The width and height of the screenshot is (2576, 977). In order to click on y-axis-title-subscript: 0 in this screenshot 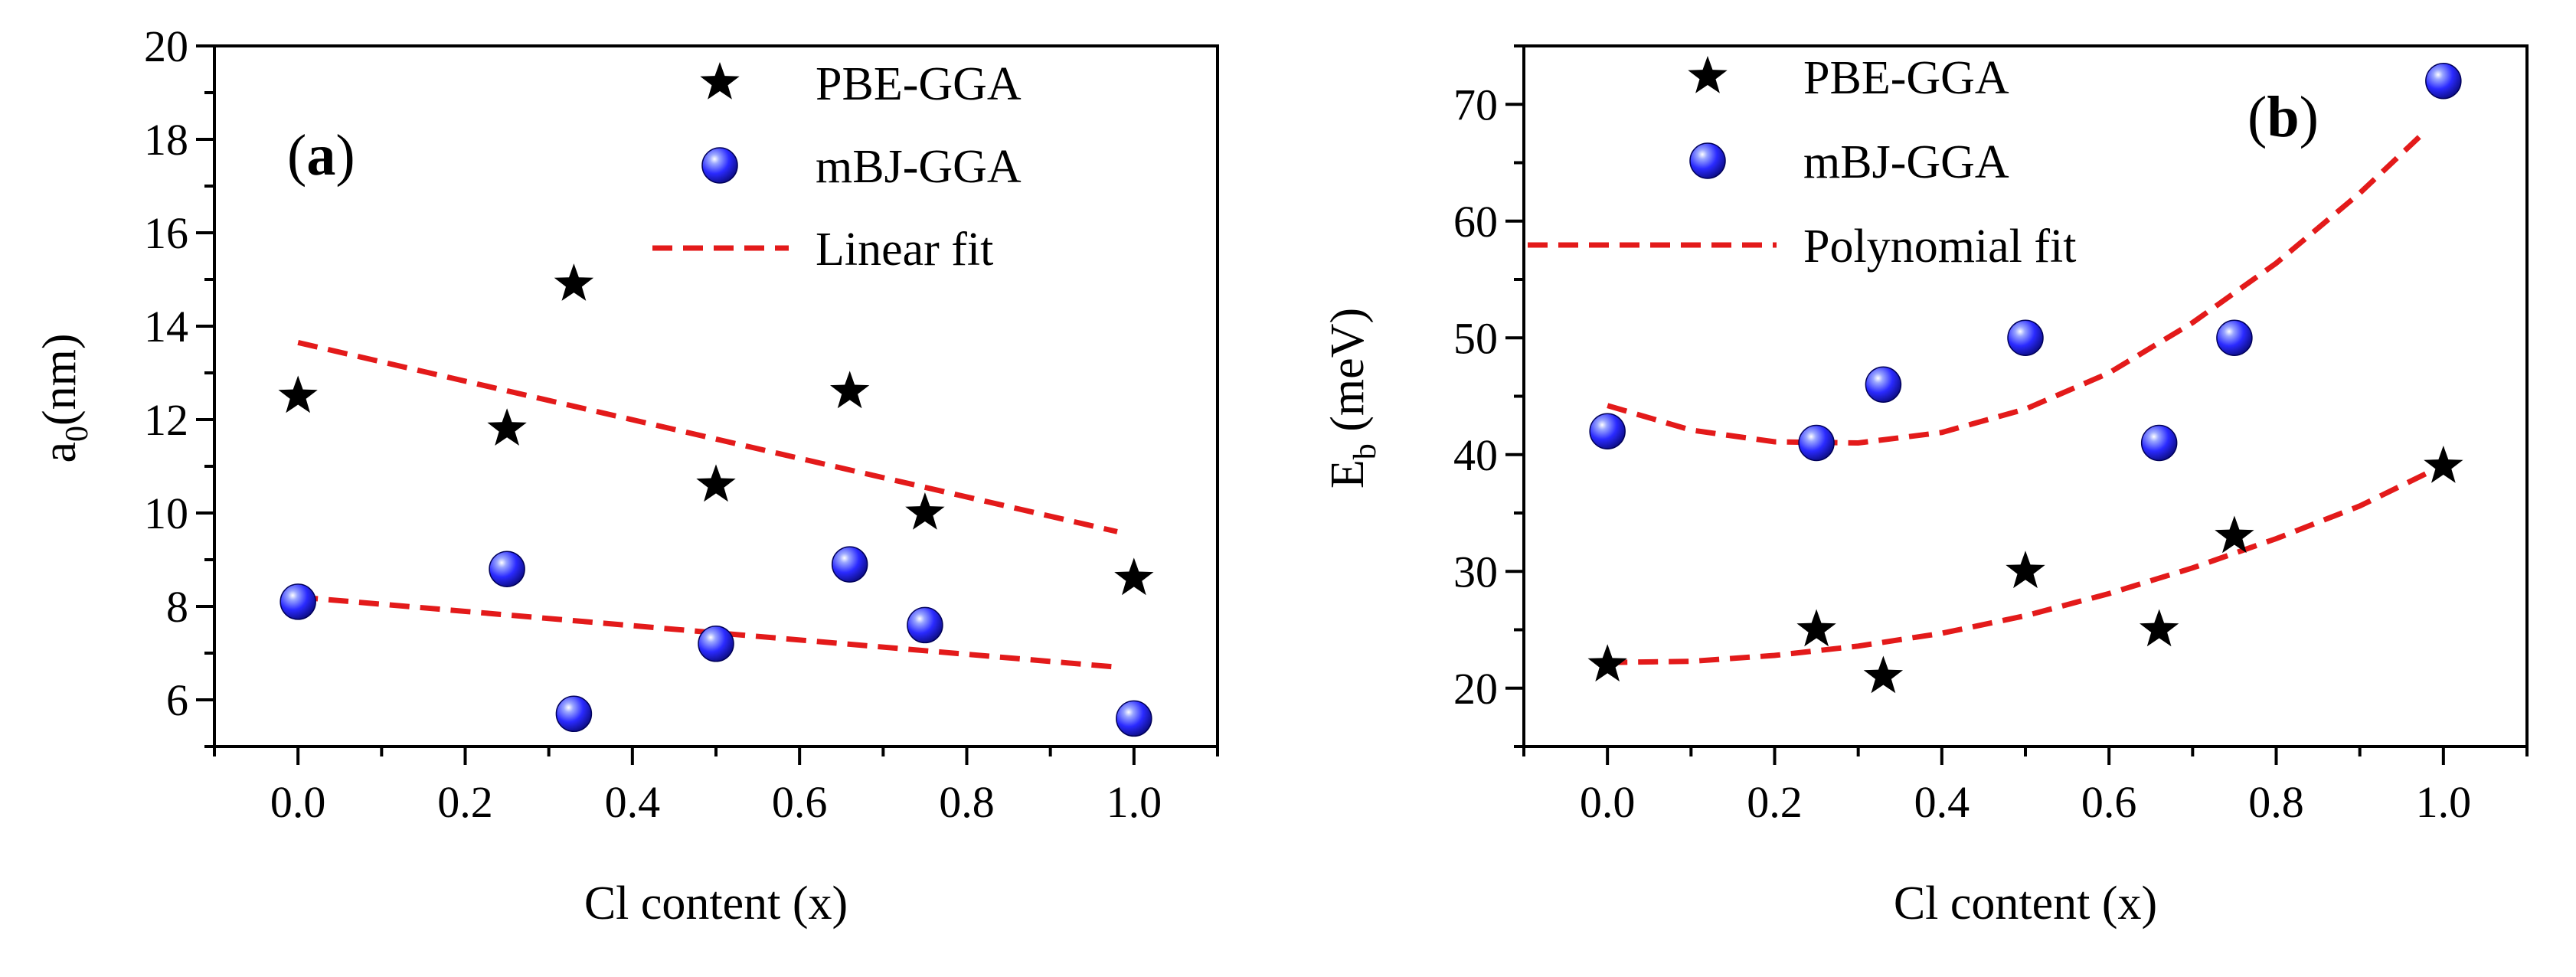, I will do `click(77, 434)`.